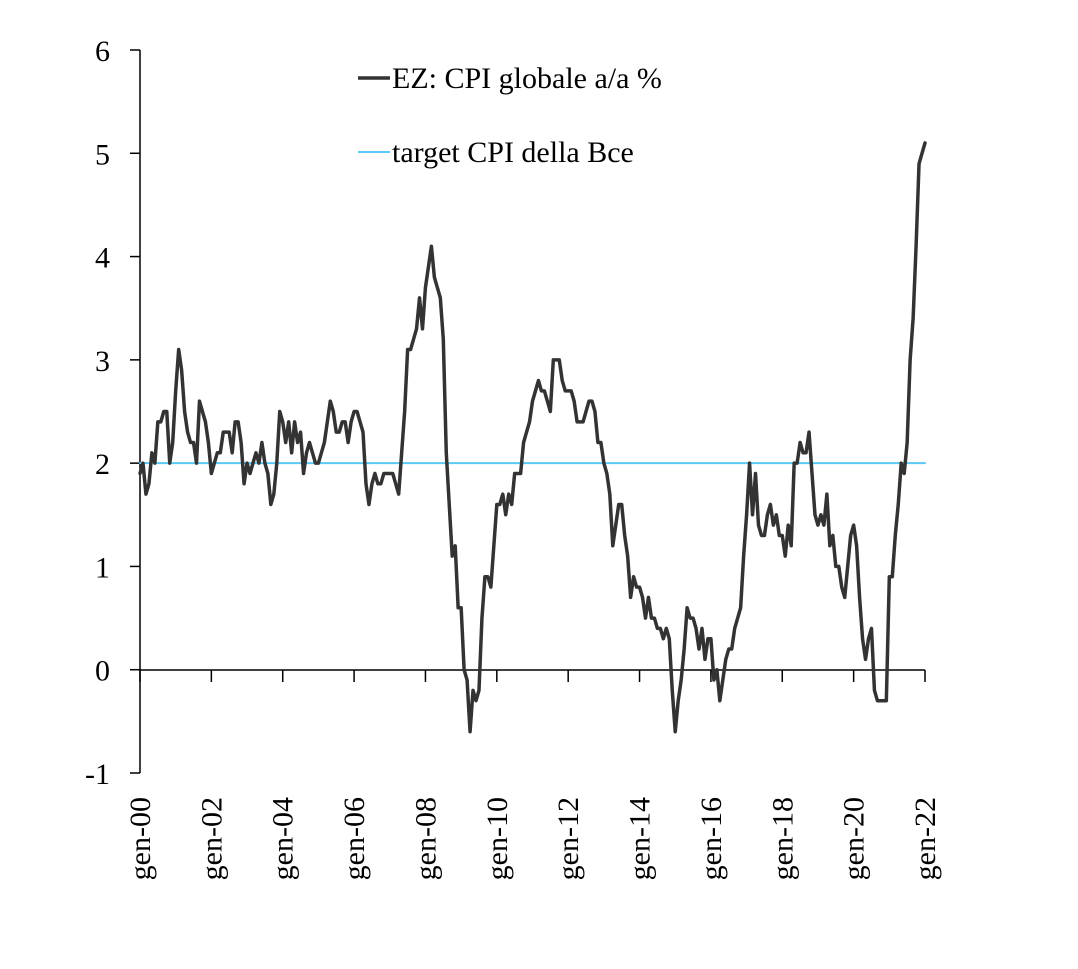 Image resolution: width=1078 pixels, height=969 pixels. What do you see at coordinates (283, 838) in the screenshot?
I see `x-tick-label: gen-04` at bounding box center [283, 838].